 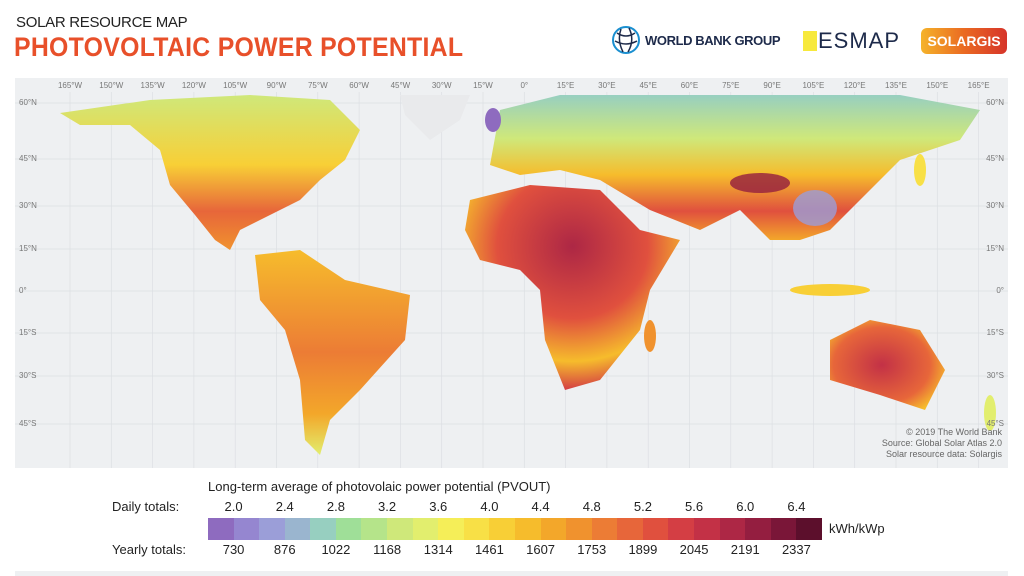 What do you see at coordinates (400, 85) in the screenshot?
I see `longitude-label: 45°W` at bounding box center [400, 85].